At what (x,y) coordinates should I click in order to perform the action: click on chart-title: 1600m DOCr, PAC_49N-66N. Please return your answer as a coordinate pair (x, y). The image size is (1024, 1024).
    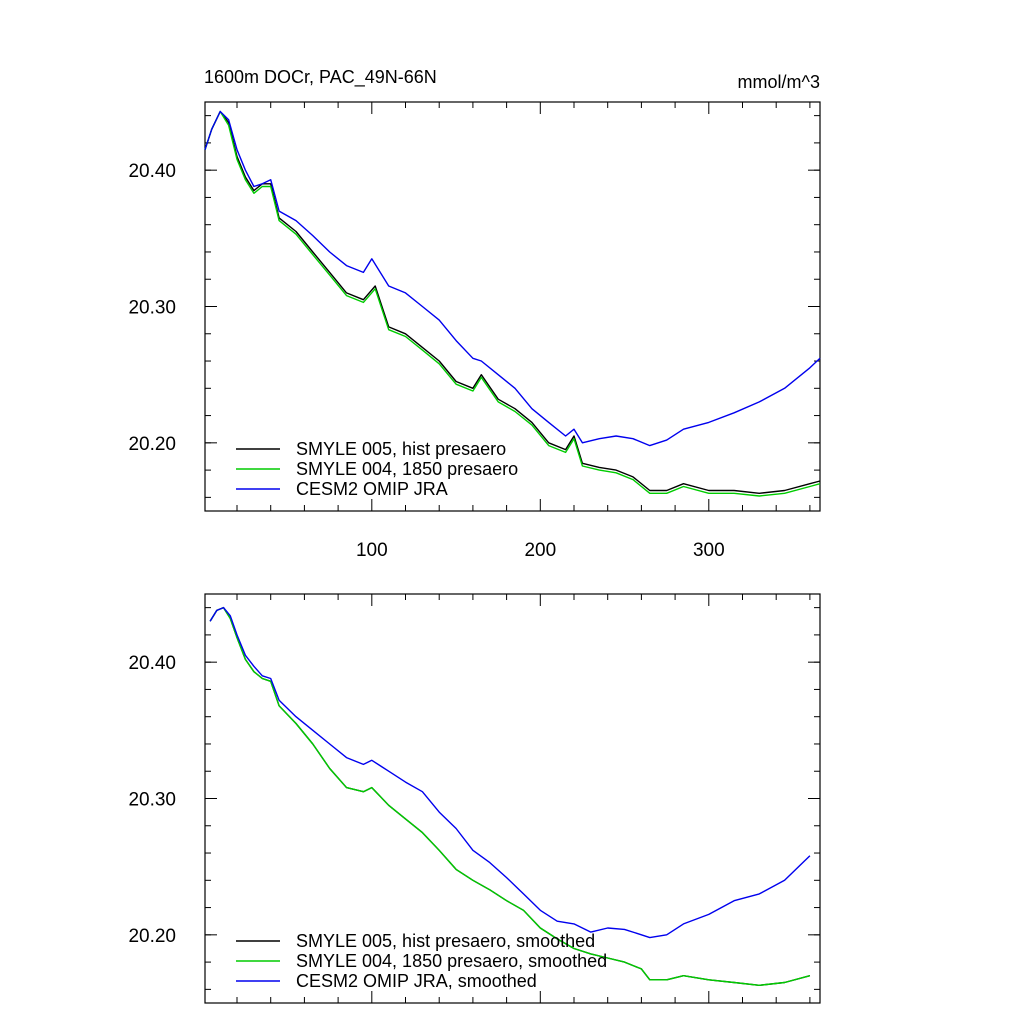
    Looking at the image, I should click on (320, 77).